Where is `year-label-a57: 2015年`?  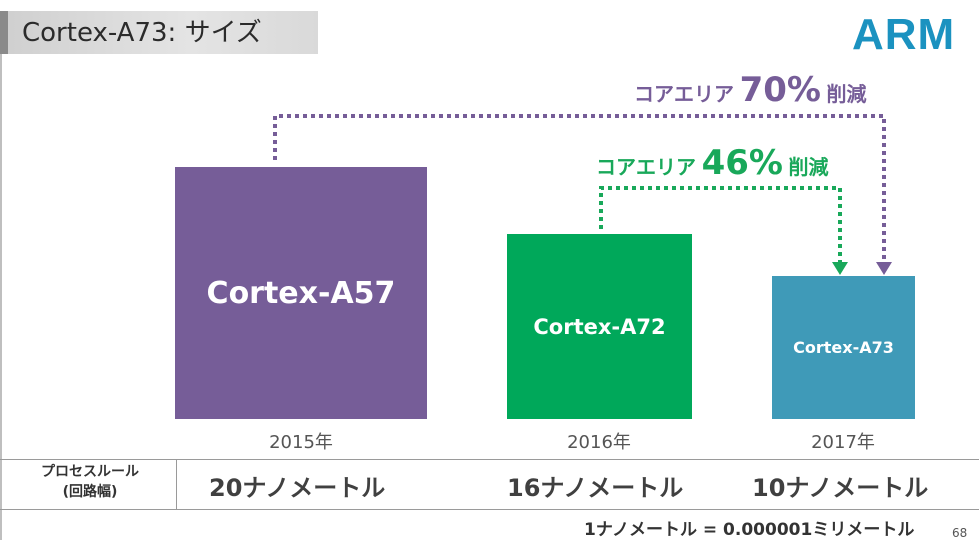 year-label-a57: 2015年 is located at coordinates (301, 442).